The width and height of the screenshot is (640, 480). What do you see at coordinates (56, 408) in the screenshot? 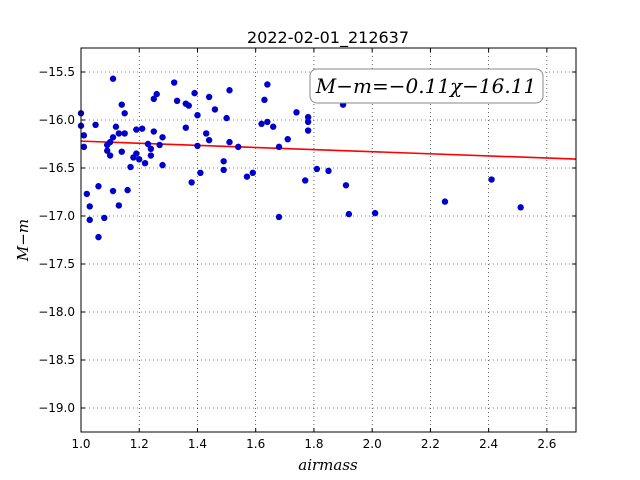
I see `y-tick-label: −19.0` at bounding box center [56, 408].